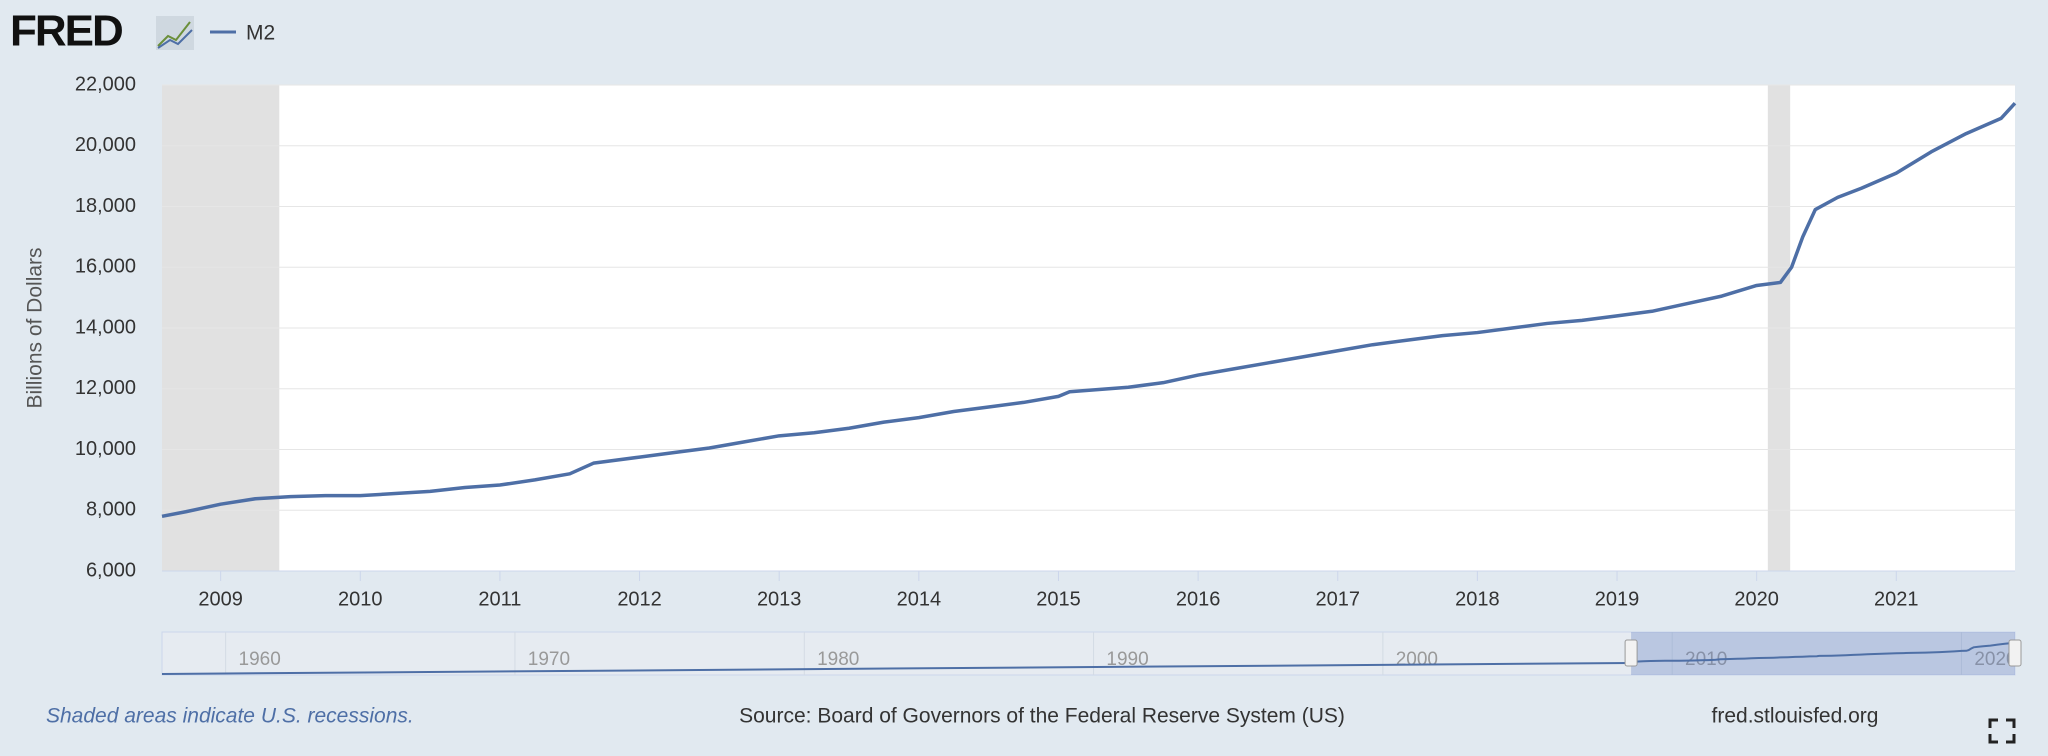 Image resolution: width=2048 pixels, height=756 pixels. I want to click on y-tick-label: 16,000, so click(105, 267).